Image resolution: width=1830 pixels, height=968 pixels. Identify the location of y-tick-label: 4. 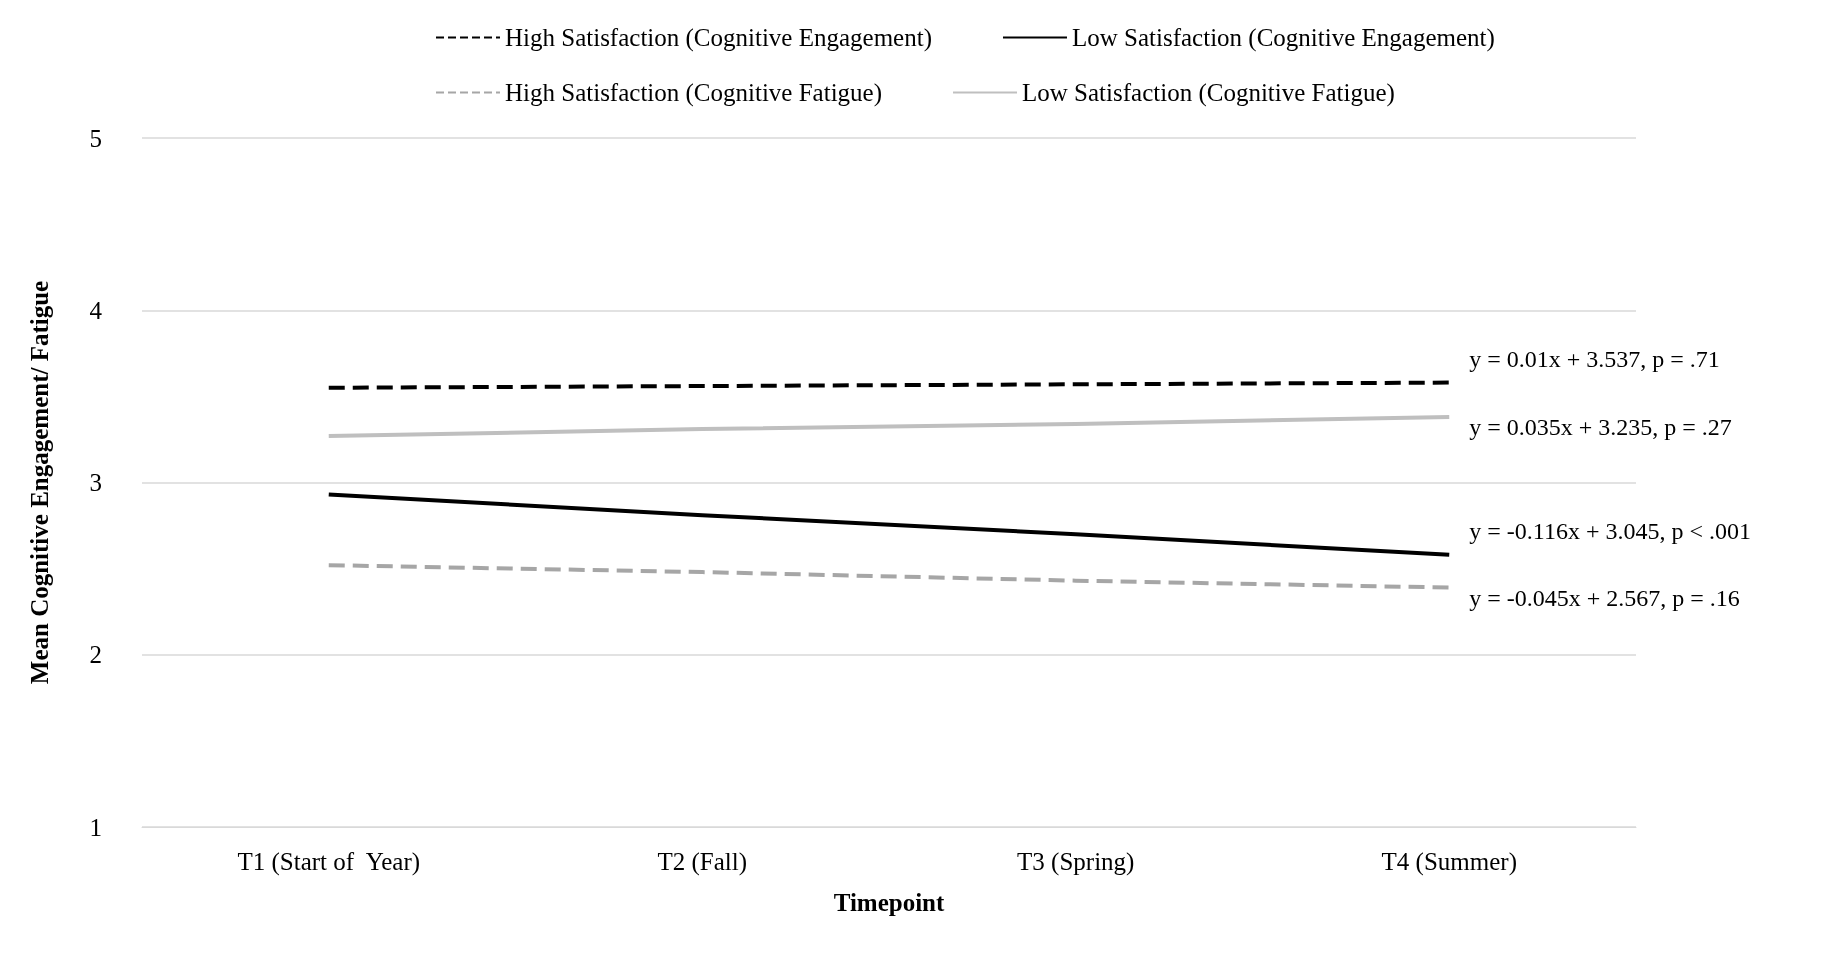
(96, 310).